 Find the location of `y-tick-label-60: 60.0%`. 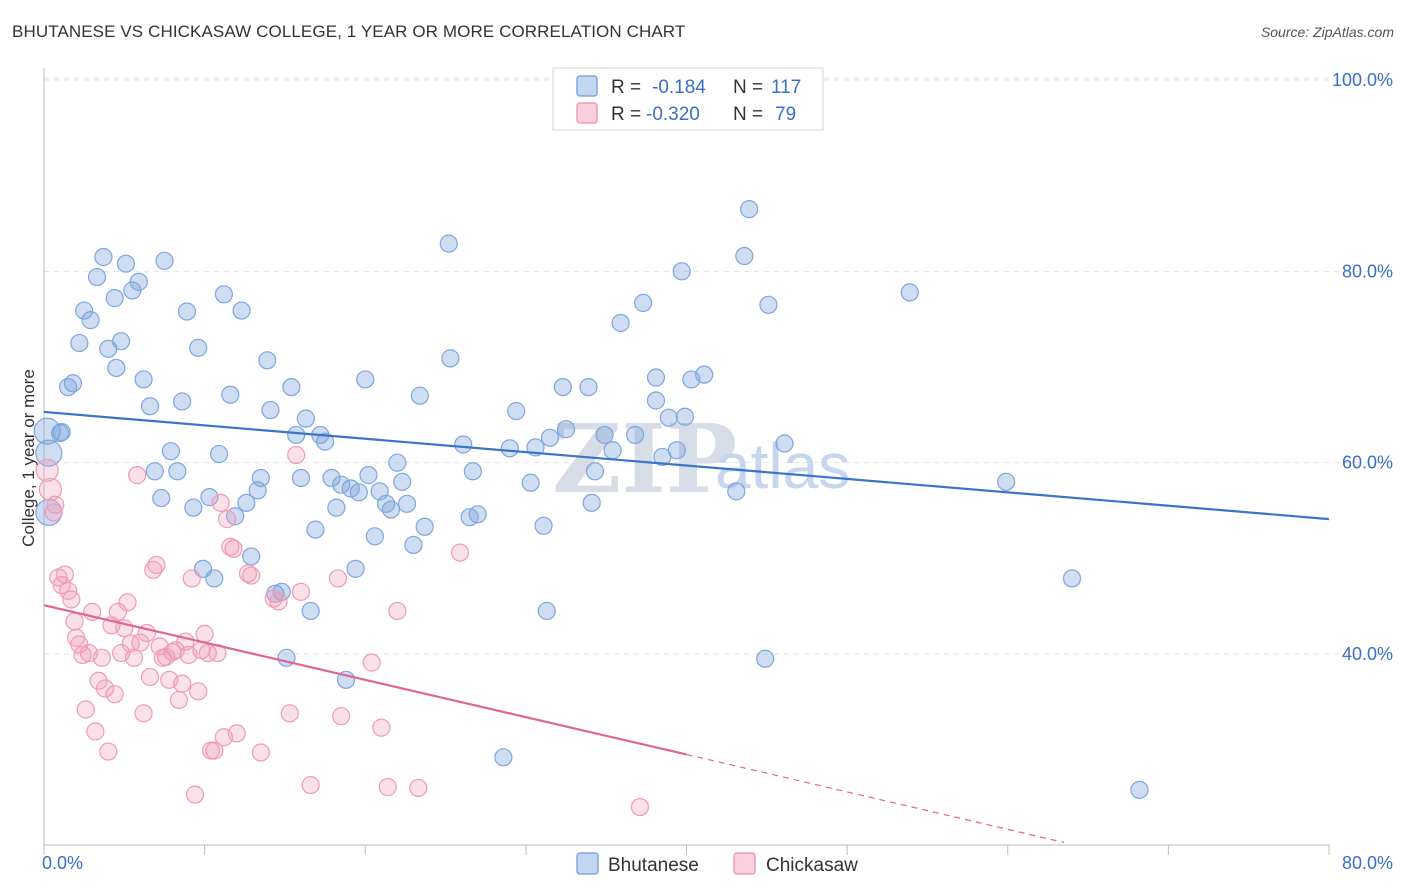

y-tick-label-60: 60.0% is located at coordinates (1367, 463).